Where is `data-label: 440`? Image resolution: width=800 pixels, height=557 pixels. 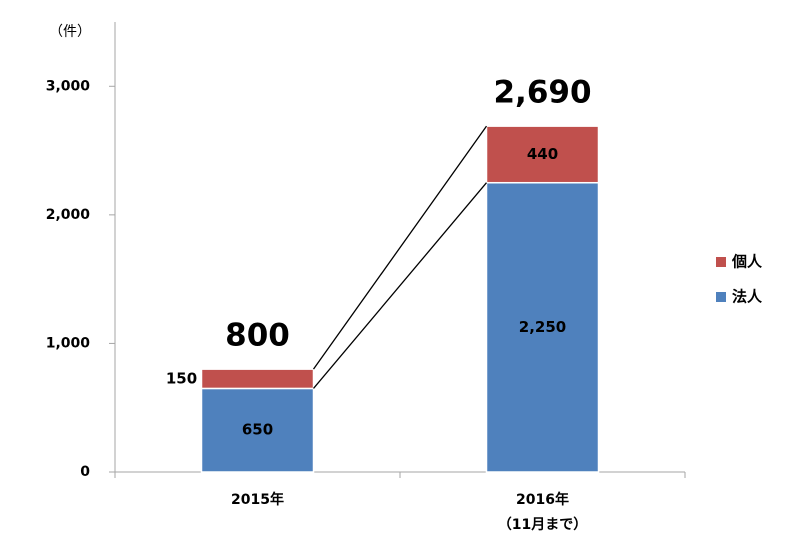 data-label: 440 is located at coordinates (542, 154).